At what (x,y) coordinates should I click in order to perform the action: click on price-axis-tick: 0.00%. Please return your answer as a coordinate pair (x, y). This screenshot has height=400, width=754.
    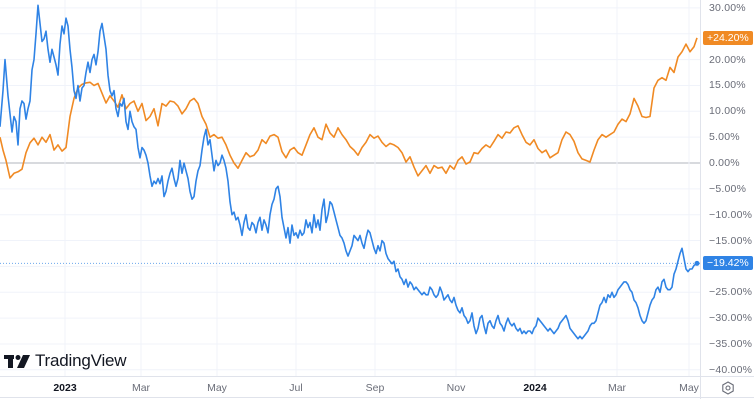
    Looking at the image, I should click on (724, 163).